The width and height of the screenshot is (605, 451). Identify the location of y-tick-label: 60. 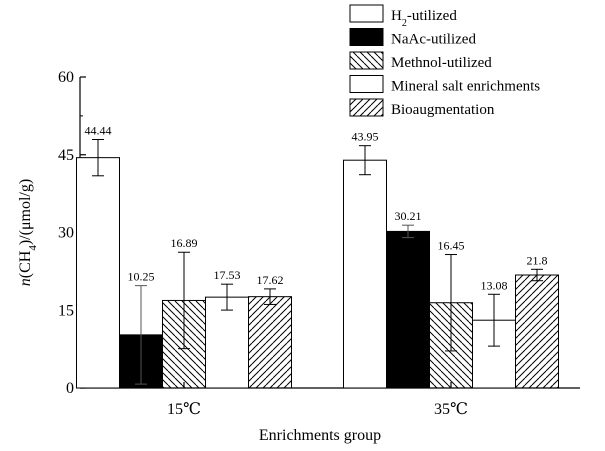
(66, 77).